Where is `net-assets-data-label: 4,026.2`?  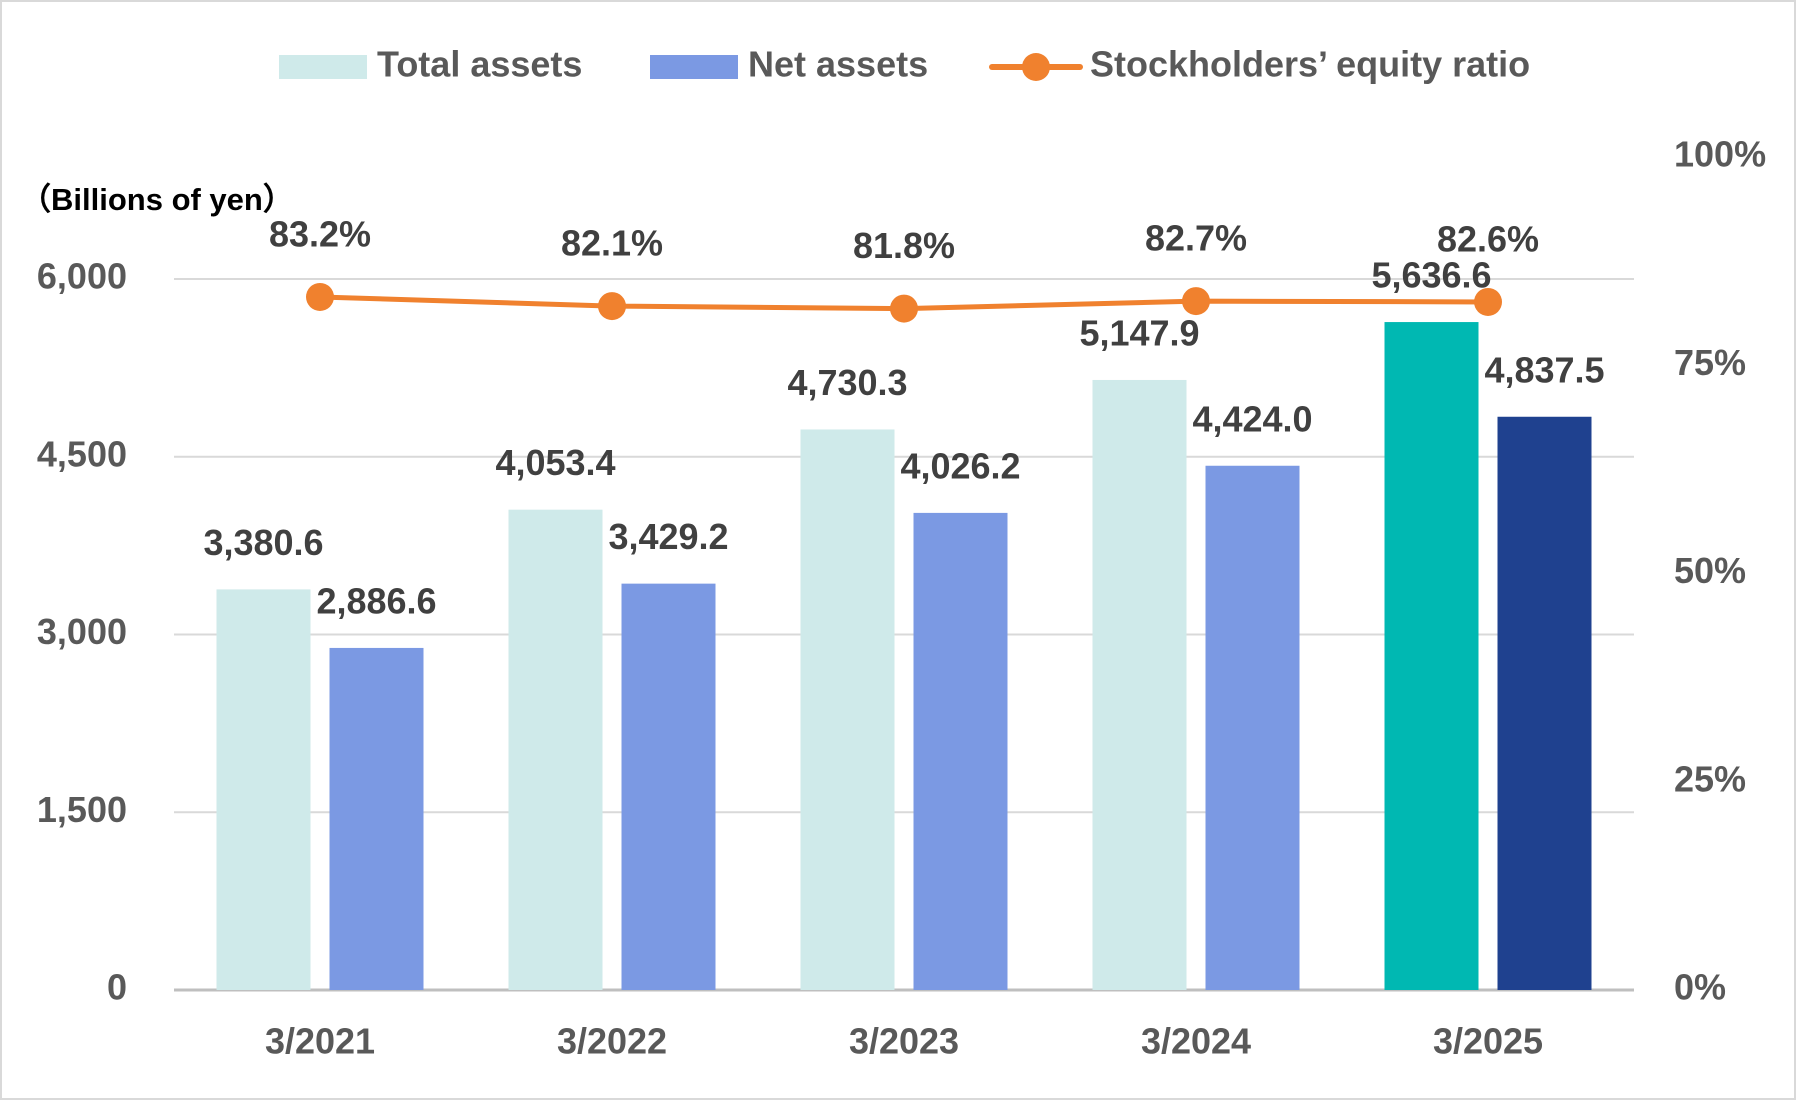
net-assets-data-label: 4,026.2 is located at coordinates (960, 465).